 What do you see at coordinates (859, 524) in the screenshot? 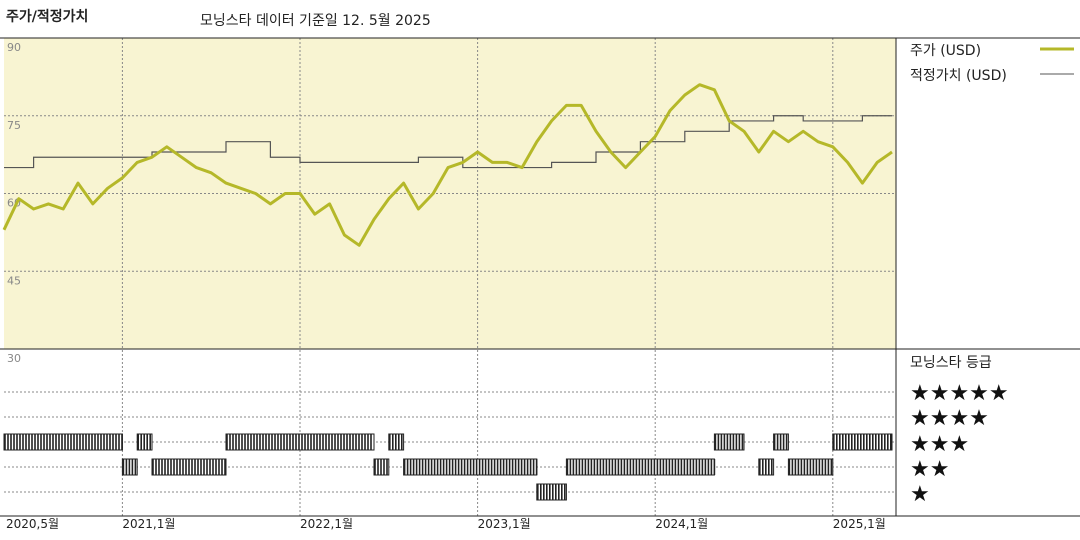
I see `x-tick-label: 2025,1월` at bounding box center [859, 524].